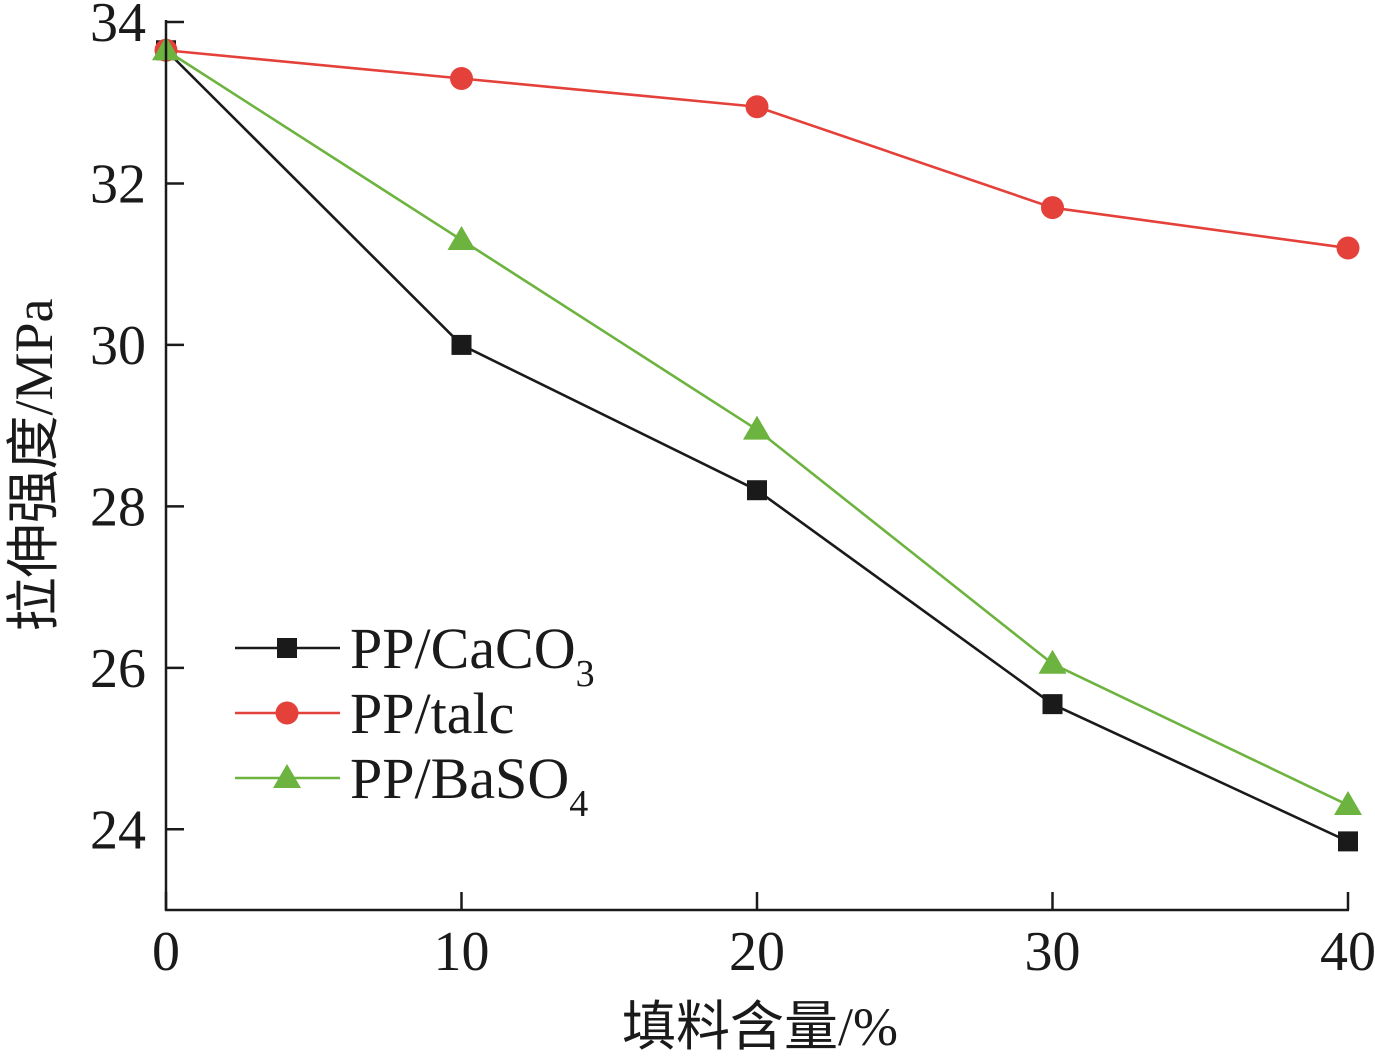  I want to click on y-axis-title: 拉伸强度/MPa, so click(34, 464).